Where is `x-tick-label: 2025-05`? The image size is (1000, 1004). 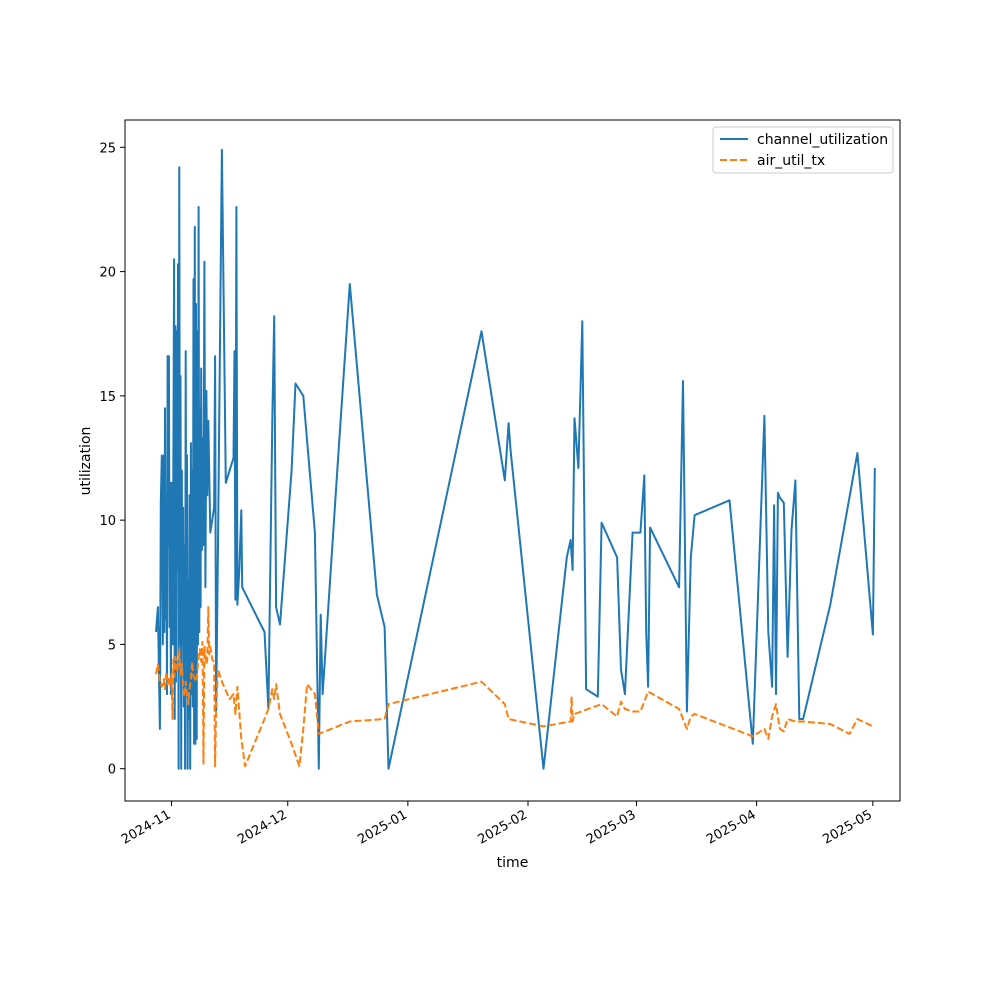
x-tick-label: 2025-05 is located at coordinates (847, 827).